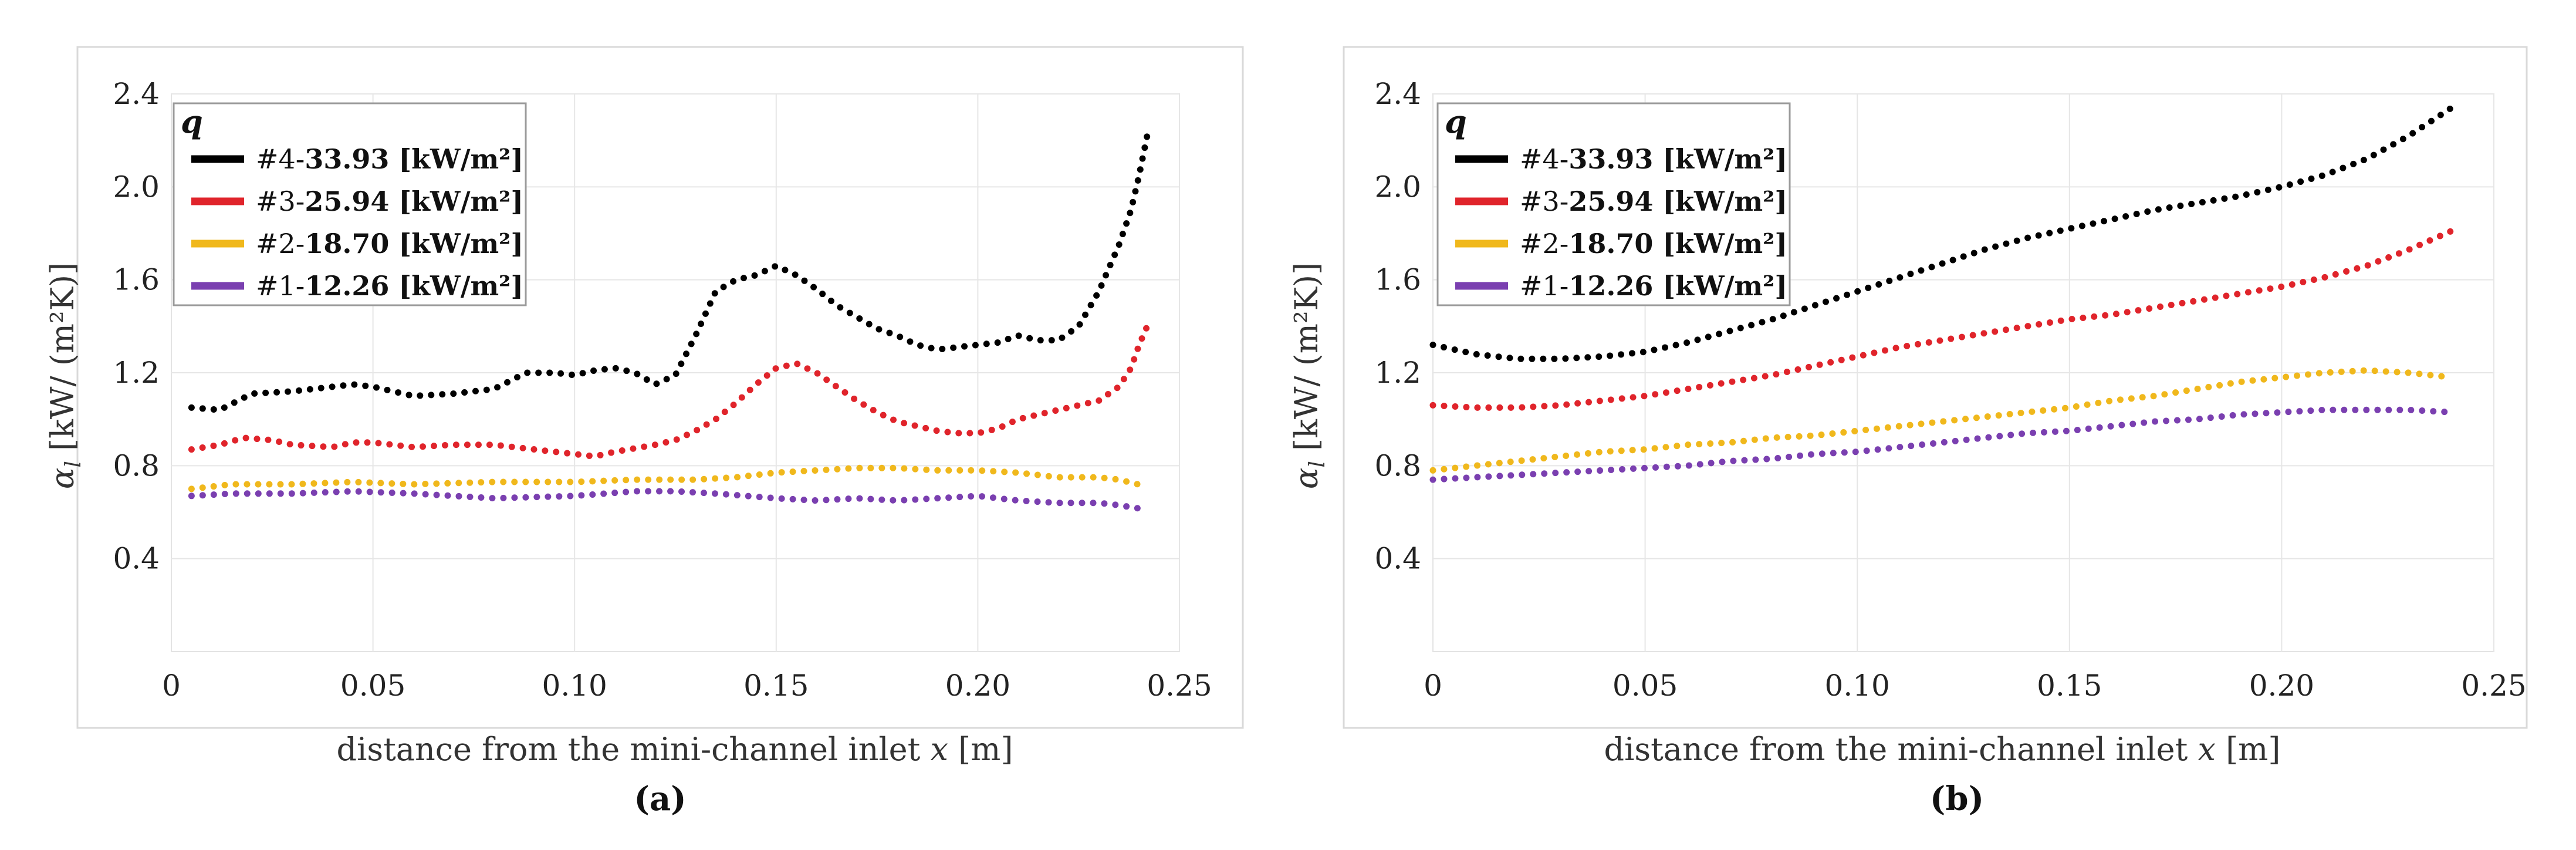  I want to click on panel-caption: (a), so click(660, 799).